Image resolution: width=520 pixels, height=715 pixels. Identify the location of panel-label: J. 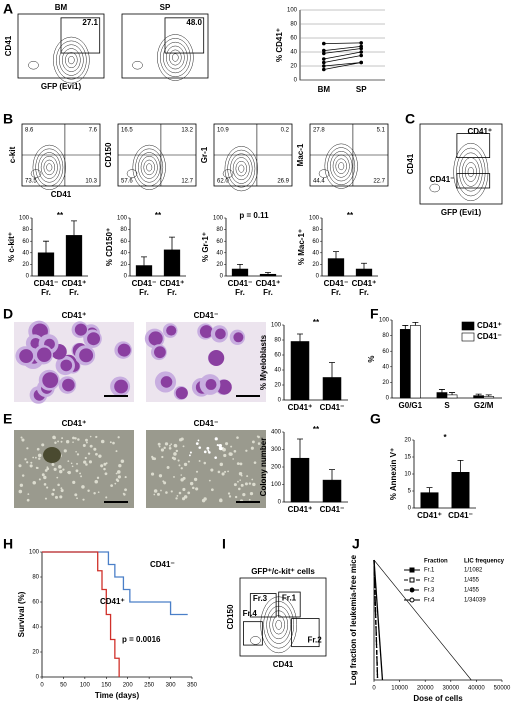
(356, 544).